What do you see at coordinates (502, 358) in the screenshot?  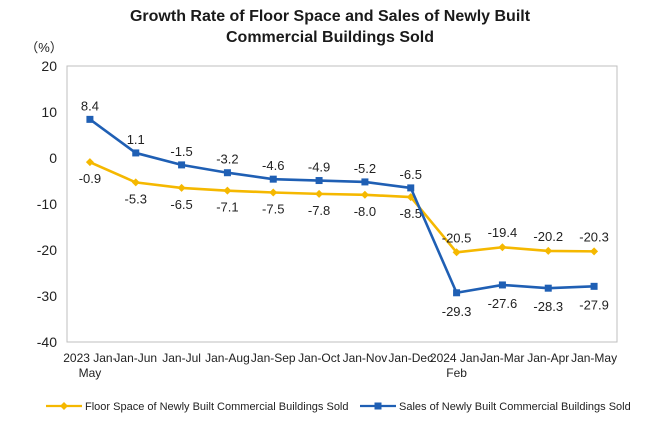 I see `x-tick-label: Jan-Mar` at bounding box center [502, 358].